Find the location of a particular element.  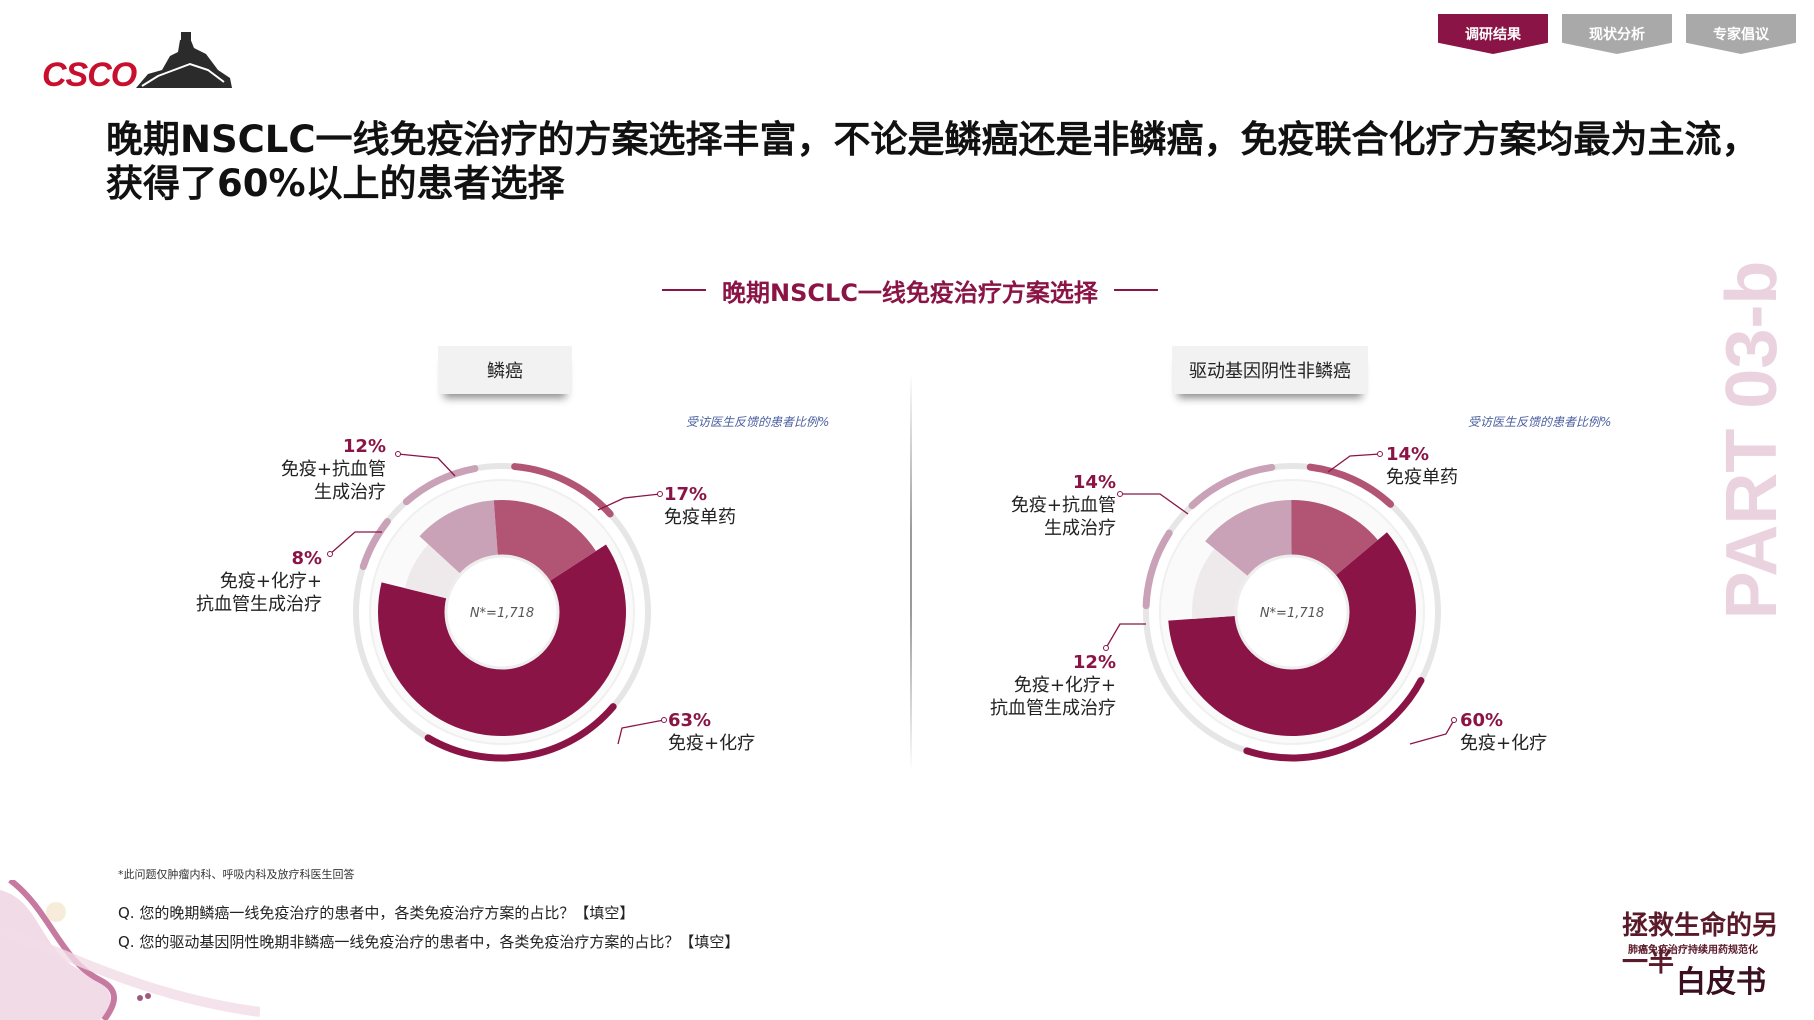

footnote: *此问题仅肿瘤内科、呼吸内科及放疗科医生回答 is located at coordinates (236, 874).